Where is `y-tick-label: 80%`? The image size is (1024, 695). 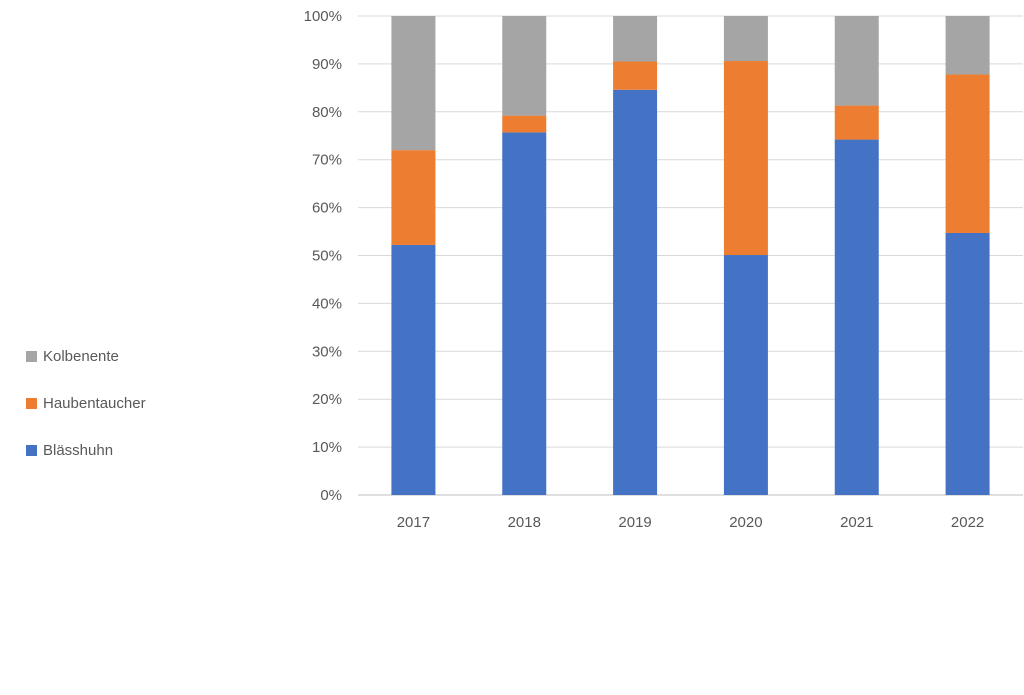
y-tick-label: 80% is located at coordinates (327, 112).